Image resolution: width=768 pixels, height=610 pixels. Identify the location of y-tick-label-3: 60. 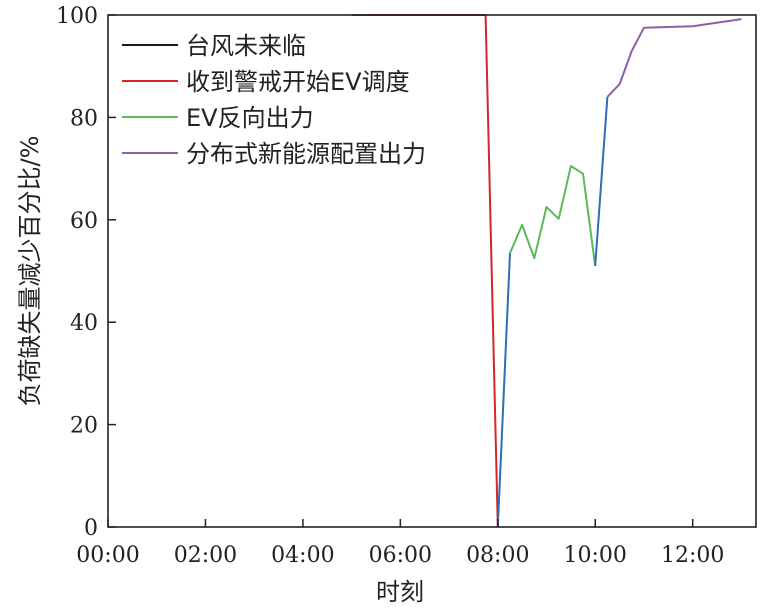
(84, 221).